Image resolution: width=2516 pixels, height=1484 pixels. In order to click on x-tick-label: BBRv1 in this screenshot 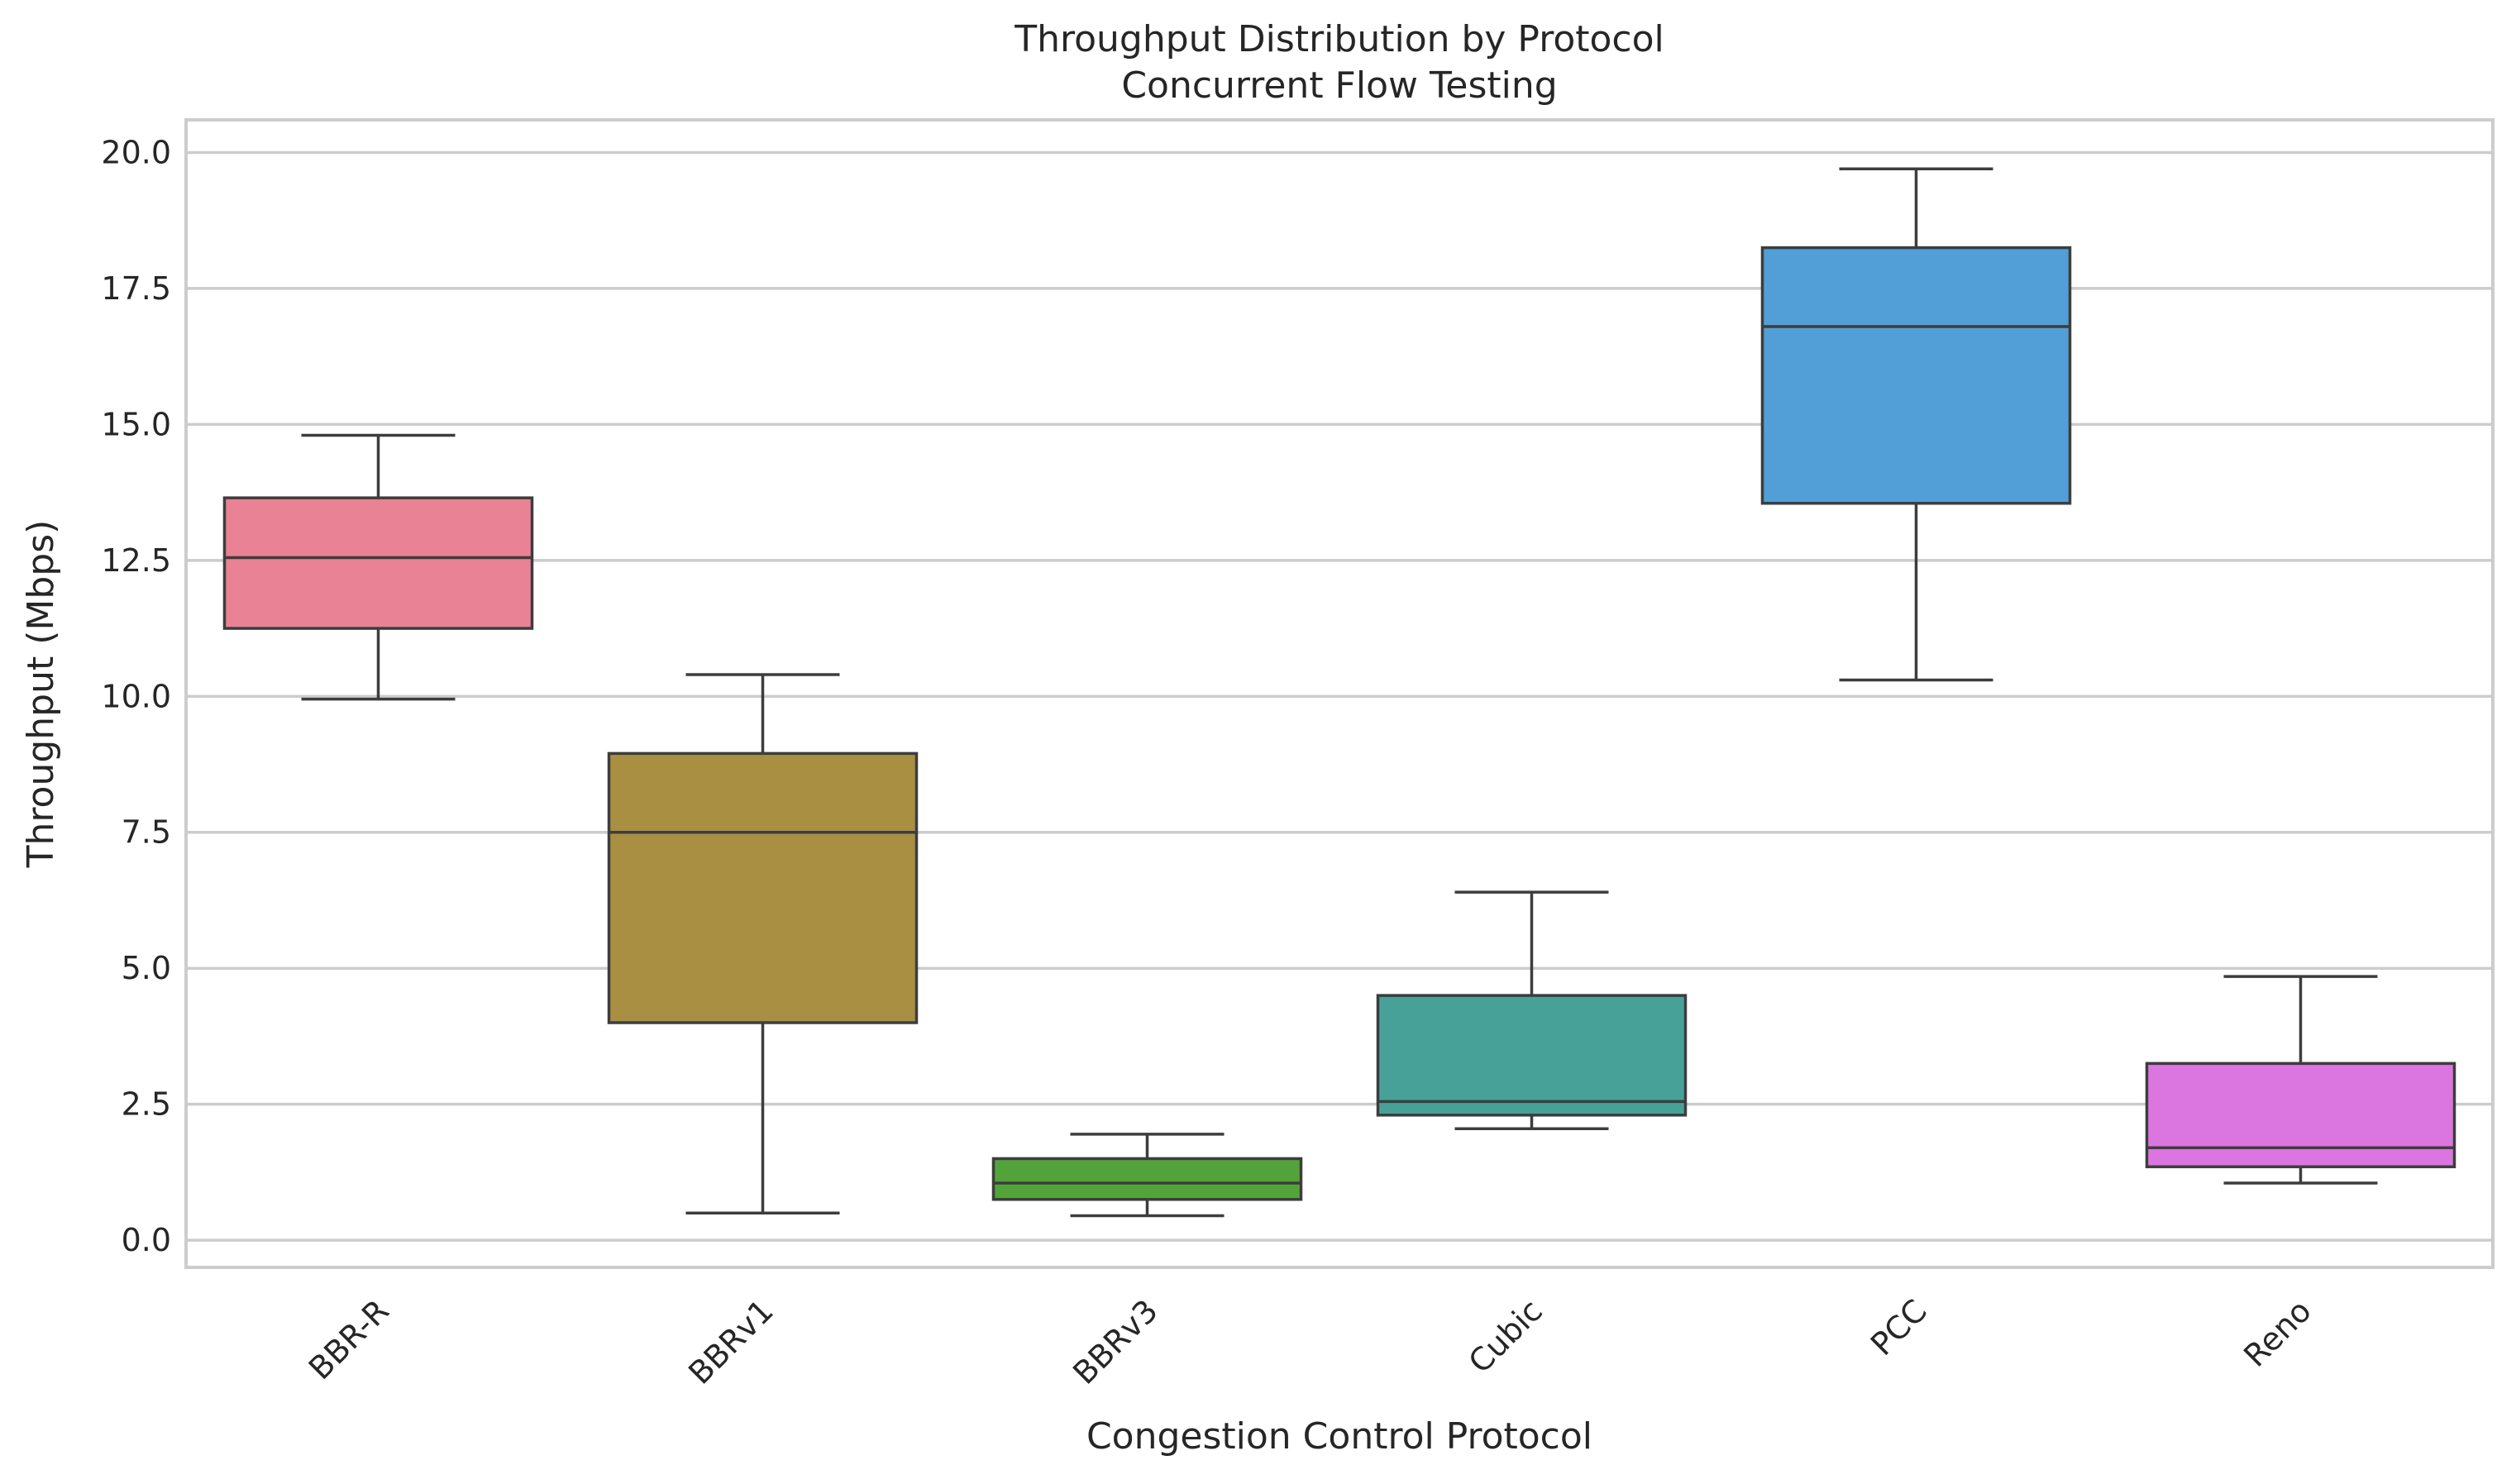, I will do `click(731, 1342)`.